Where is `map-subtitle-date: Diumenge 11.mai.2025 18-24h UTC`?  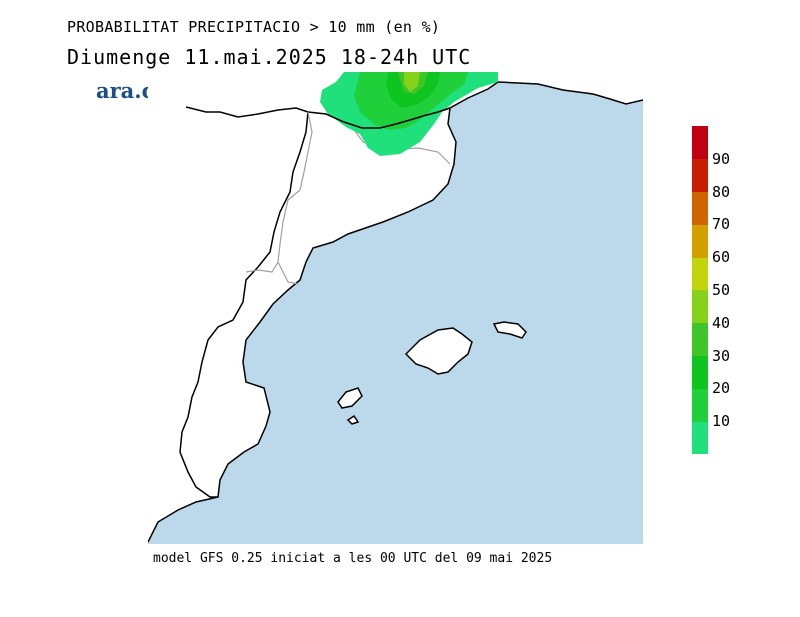 map-subtitle-date: Diumenge 11.mai.2025 18-24h UTC is located at coordinates (269, 57).